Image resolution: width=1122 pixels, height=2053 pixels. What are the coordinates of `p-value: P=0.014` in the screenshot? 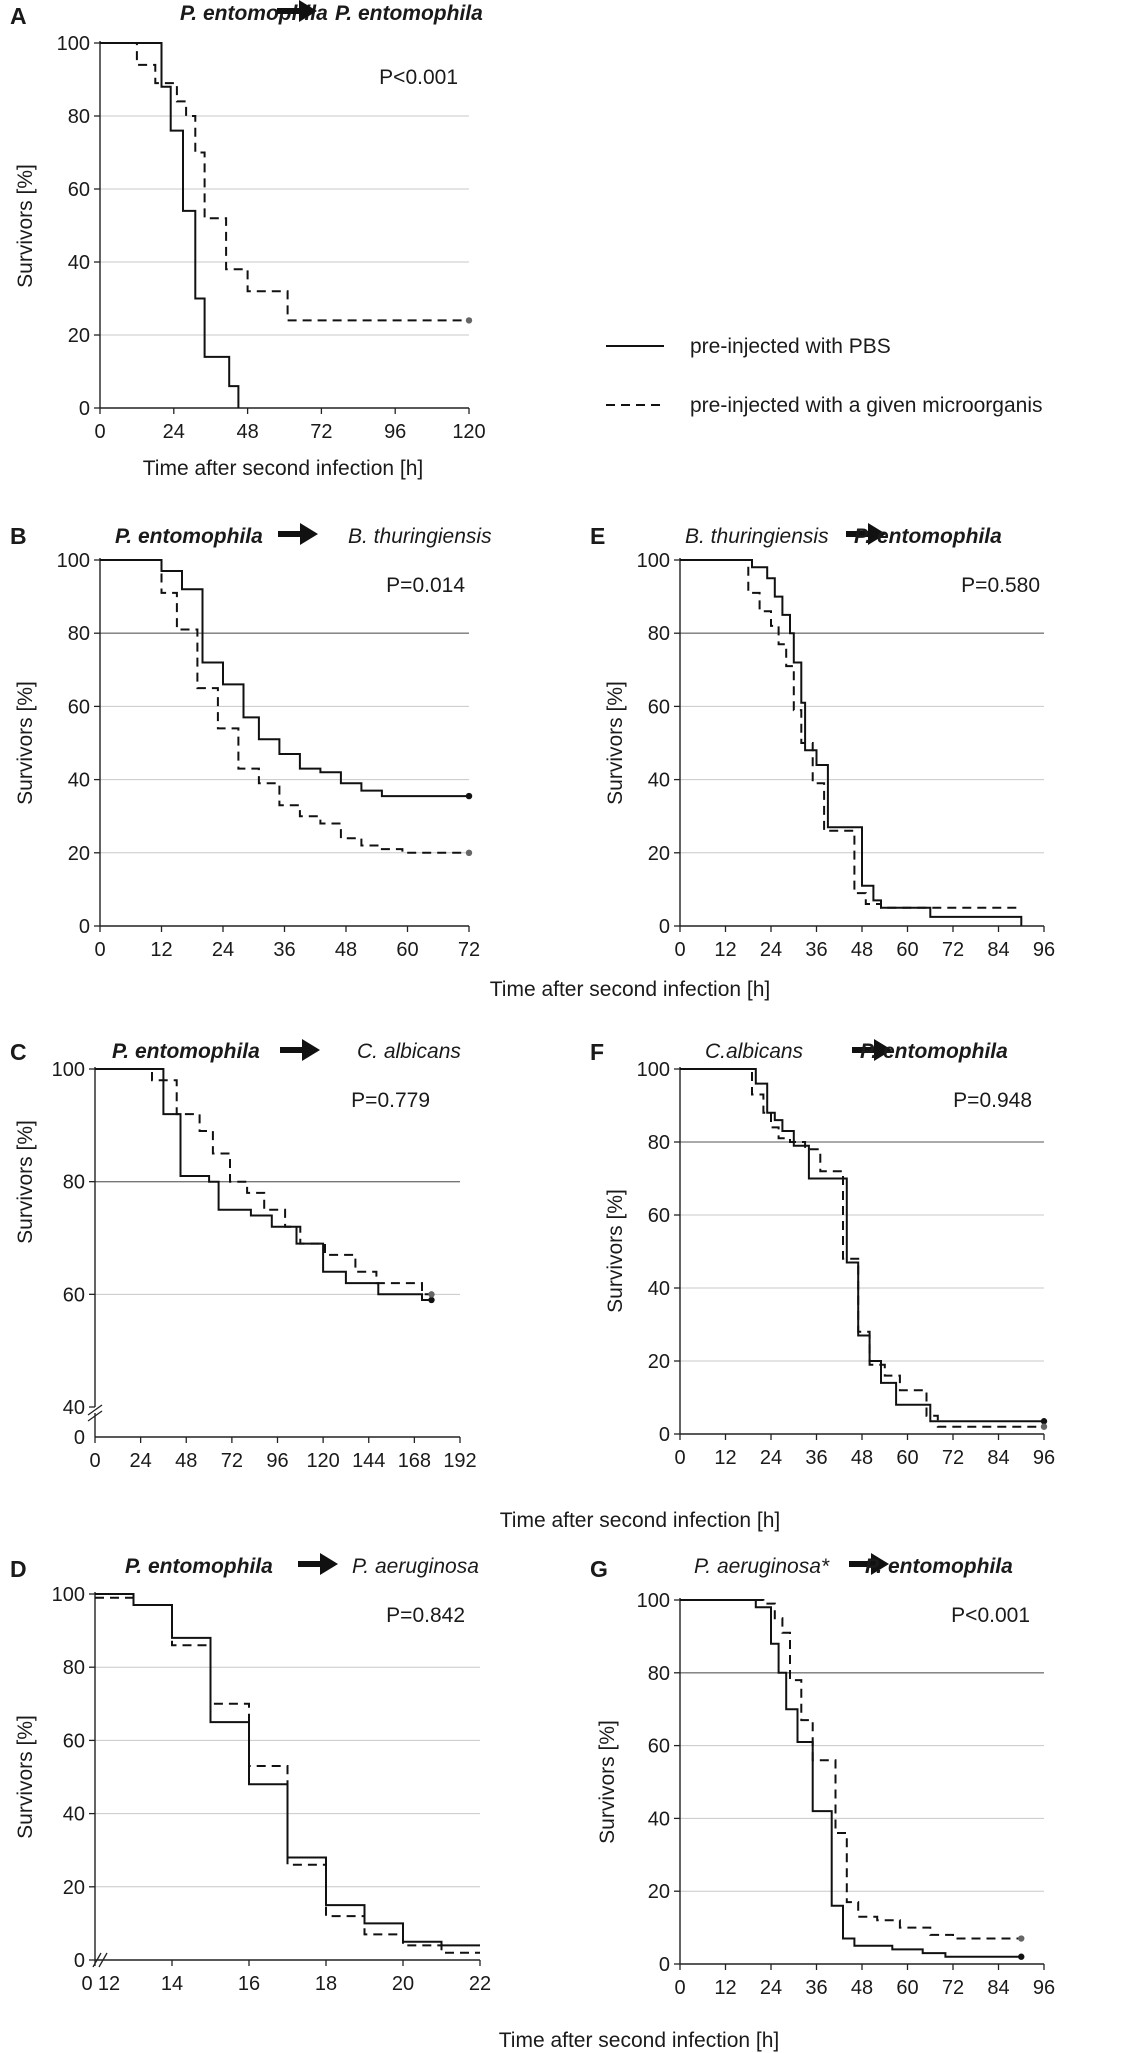 It's located at (425, 585).